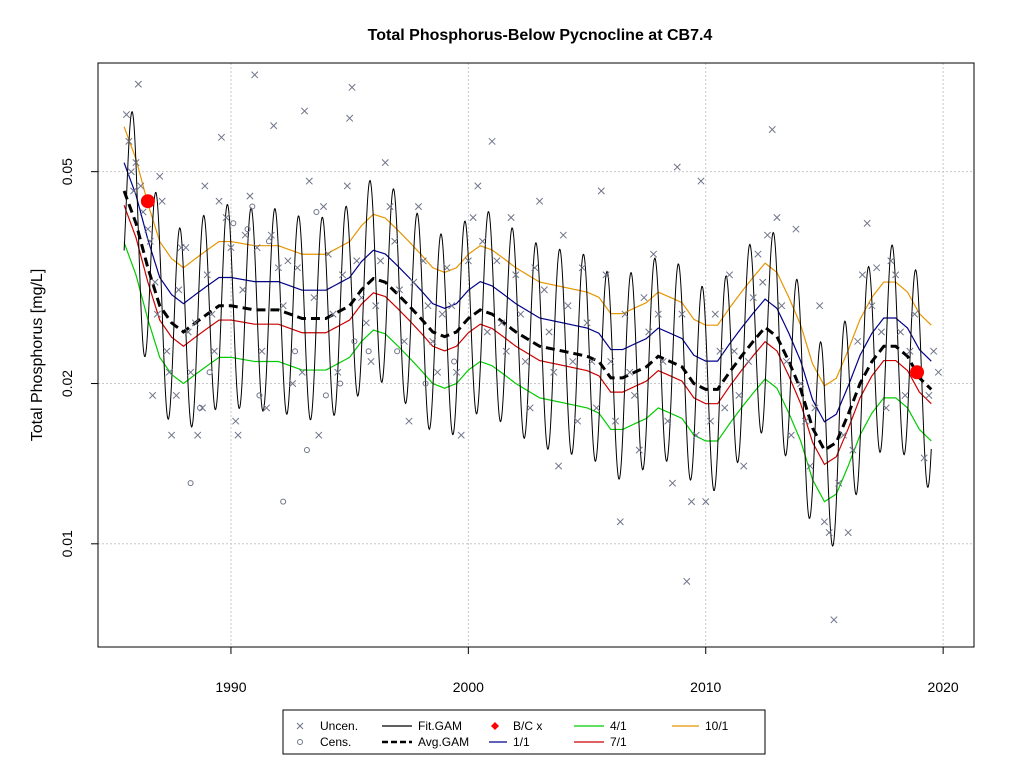 This screenshot has height=773, width=1024. I want to click on legend-label: B/C x, so click(527, 726).